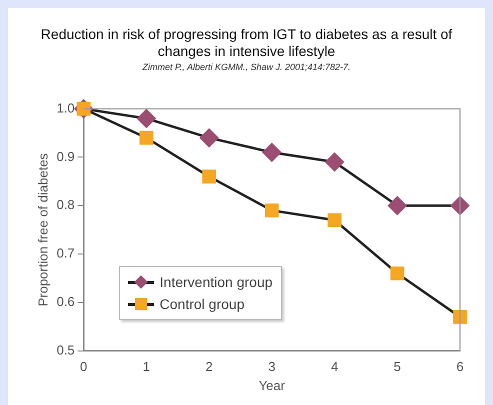  I want to click on x-tick-label: 4, so click(334, 366).